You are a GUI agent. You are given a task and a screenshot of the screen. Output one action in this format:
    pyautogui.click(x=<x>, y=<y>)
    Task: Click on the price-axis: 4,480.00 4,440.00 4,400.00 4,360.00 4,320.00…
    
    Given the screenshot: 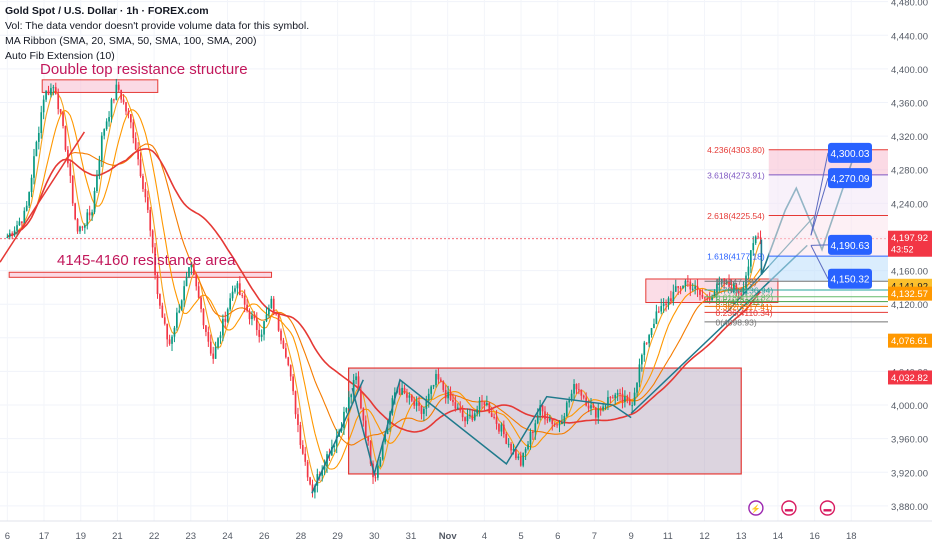 What is the action you would take?
    pyautogui.click(x=910, y=275)
    